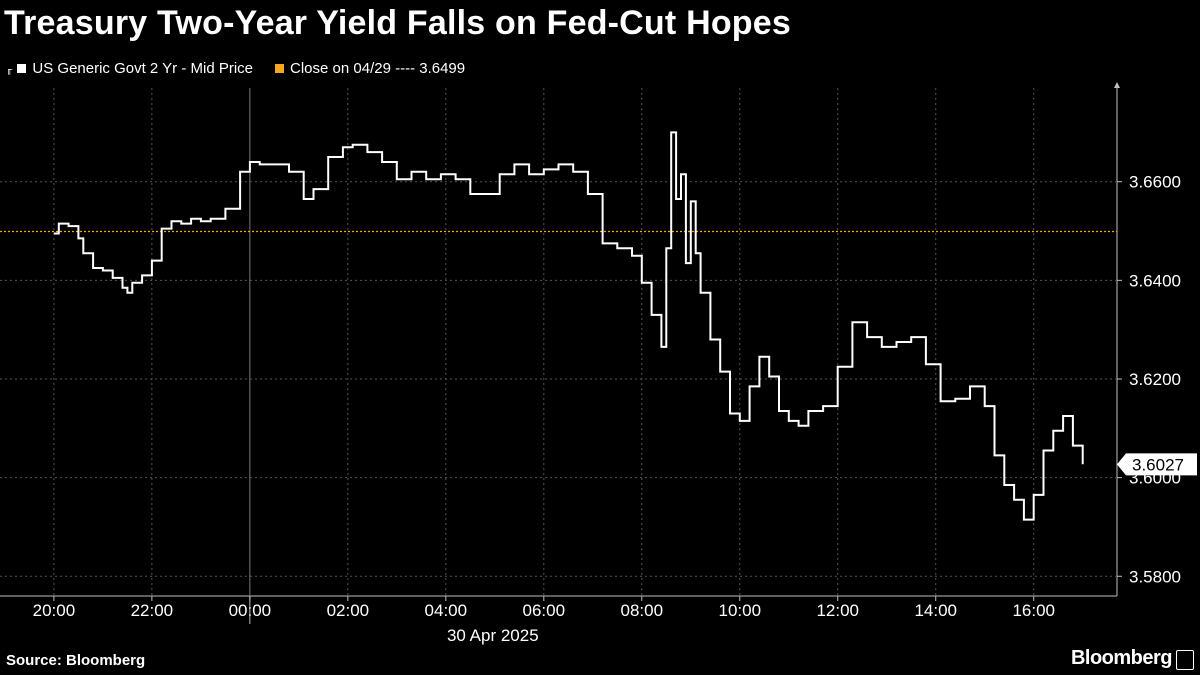 Image resolution: width=1200 pixels, height=675 pixels. I want to click on x-tick-label: 12:00, so click(837, 610).